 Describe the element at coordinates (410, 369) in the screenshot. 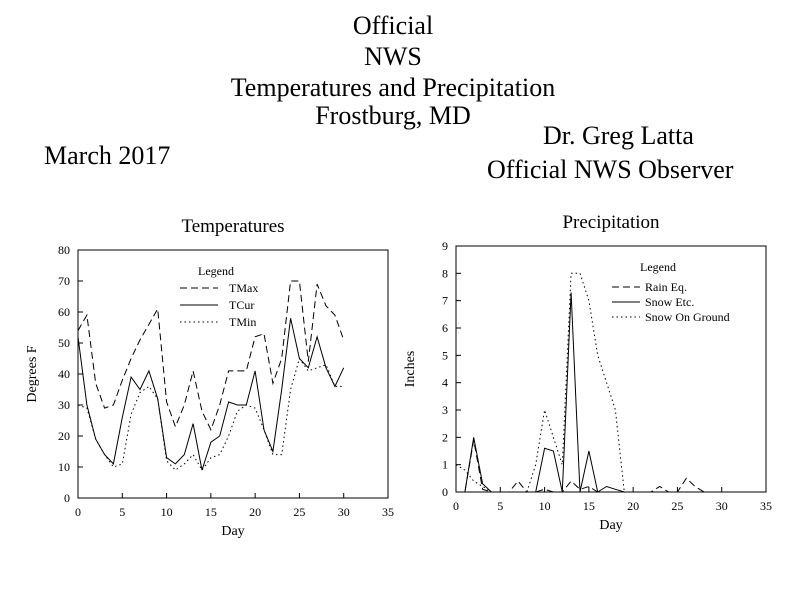

I see `y-axis-label: Inches` at that location.